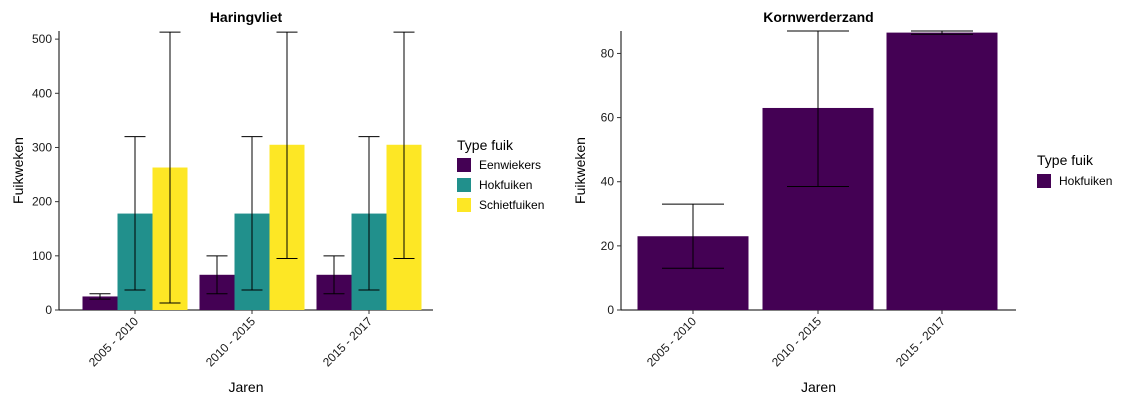 This screenshot has width=1123, height=398. What do you see at coordinates (580, 170) in the screenshot?
I see `y-axis-title-1: Fuikweken` at bounding box center [580, 170].